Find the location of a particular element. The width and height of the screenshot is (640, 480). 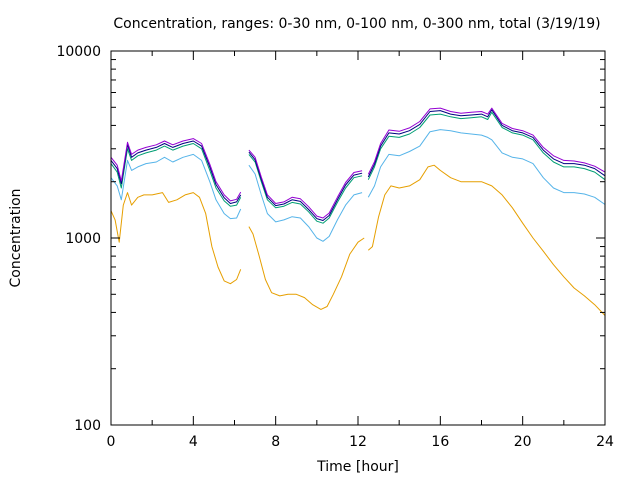

y-tick-label: 1000 is located at coordinates (83, 239).